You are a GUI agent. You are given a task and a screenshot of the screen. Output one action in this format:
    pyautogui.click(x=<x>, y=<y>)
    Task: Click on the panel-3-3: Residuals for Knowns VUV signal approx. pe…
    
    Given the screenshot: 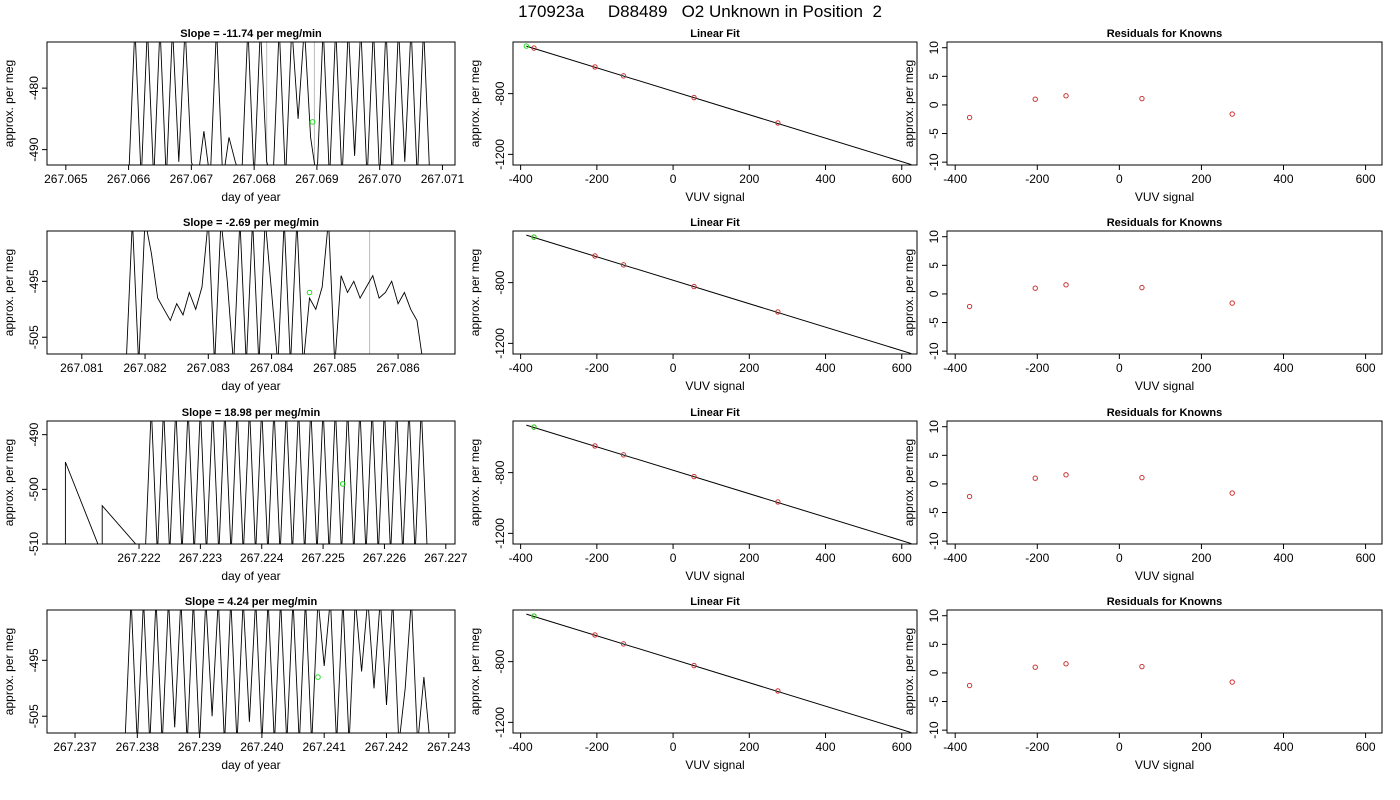 What is the action you would take?
    pyautogui.click(x=1142, y=495)
    